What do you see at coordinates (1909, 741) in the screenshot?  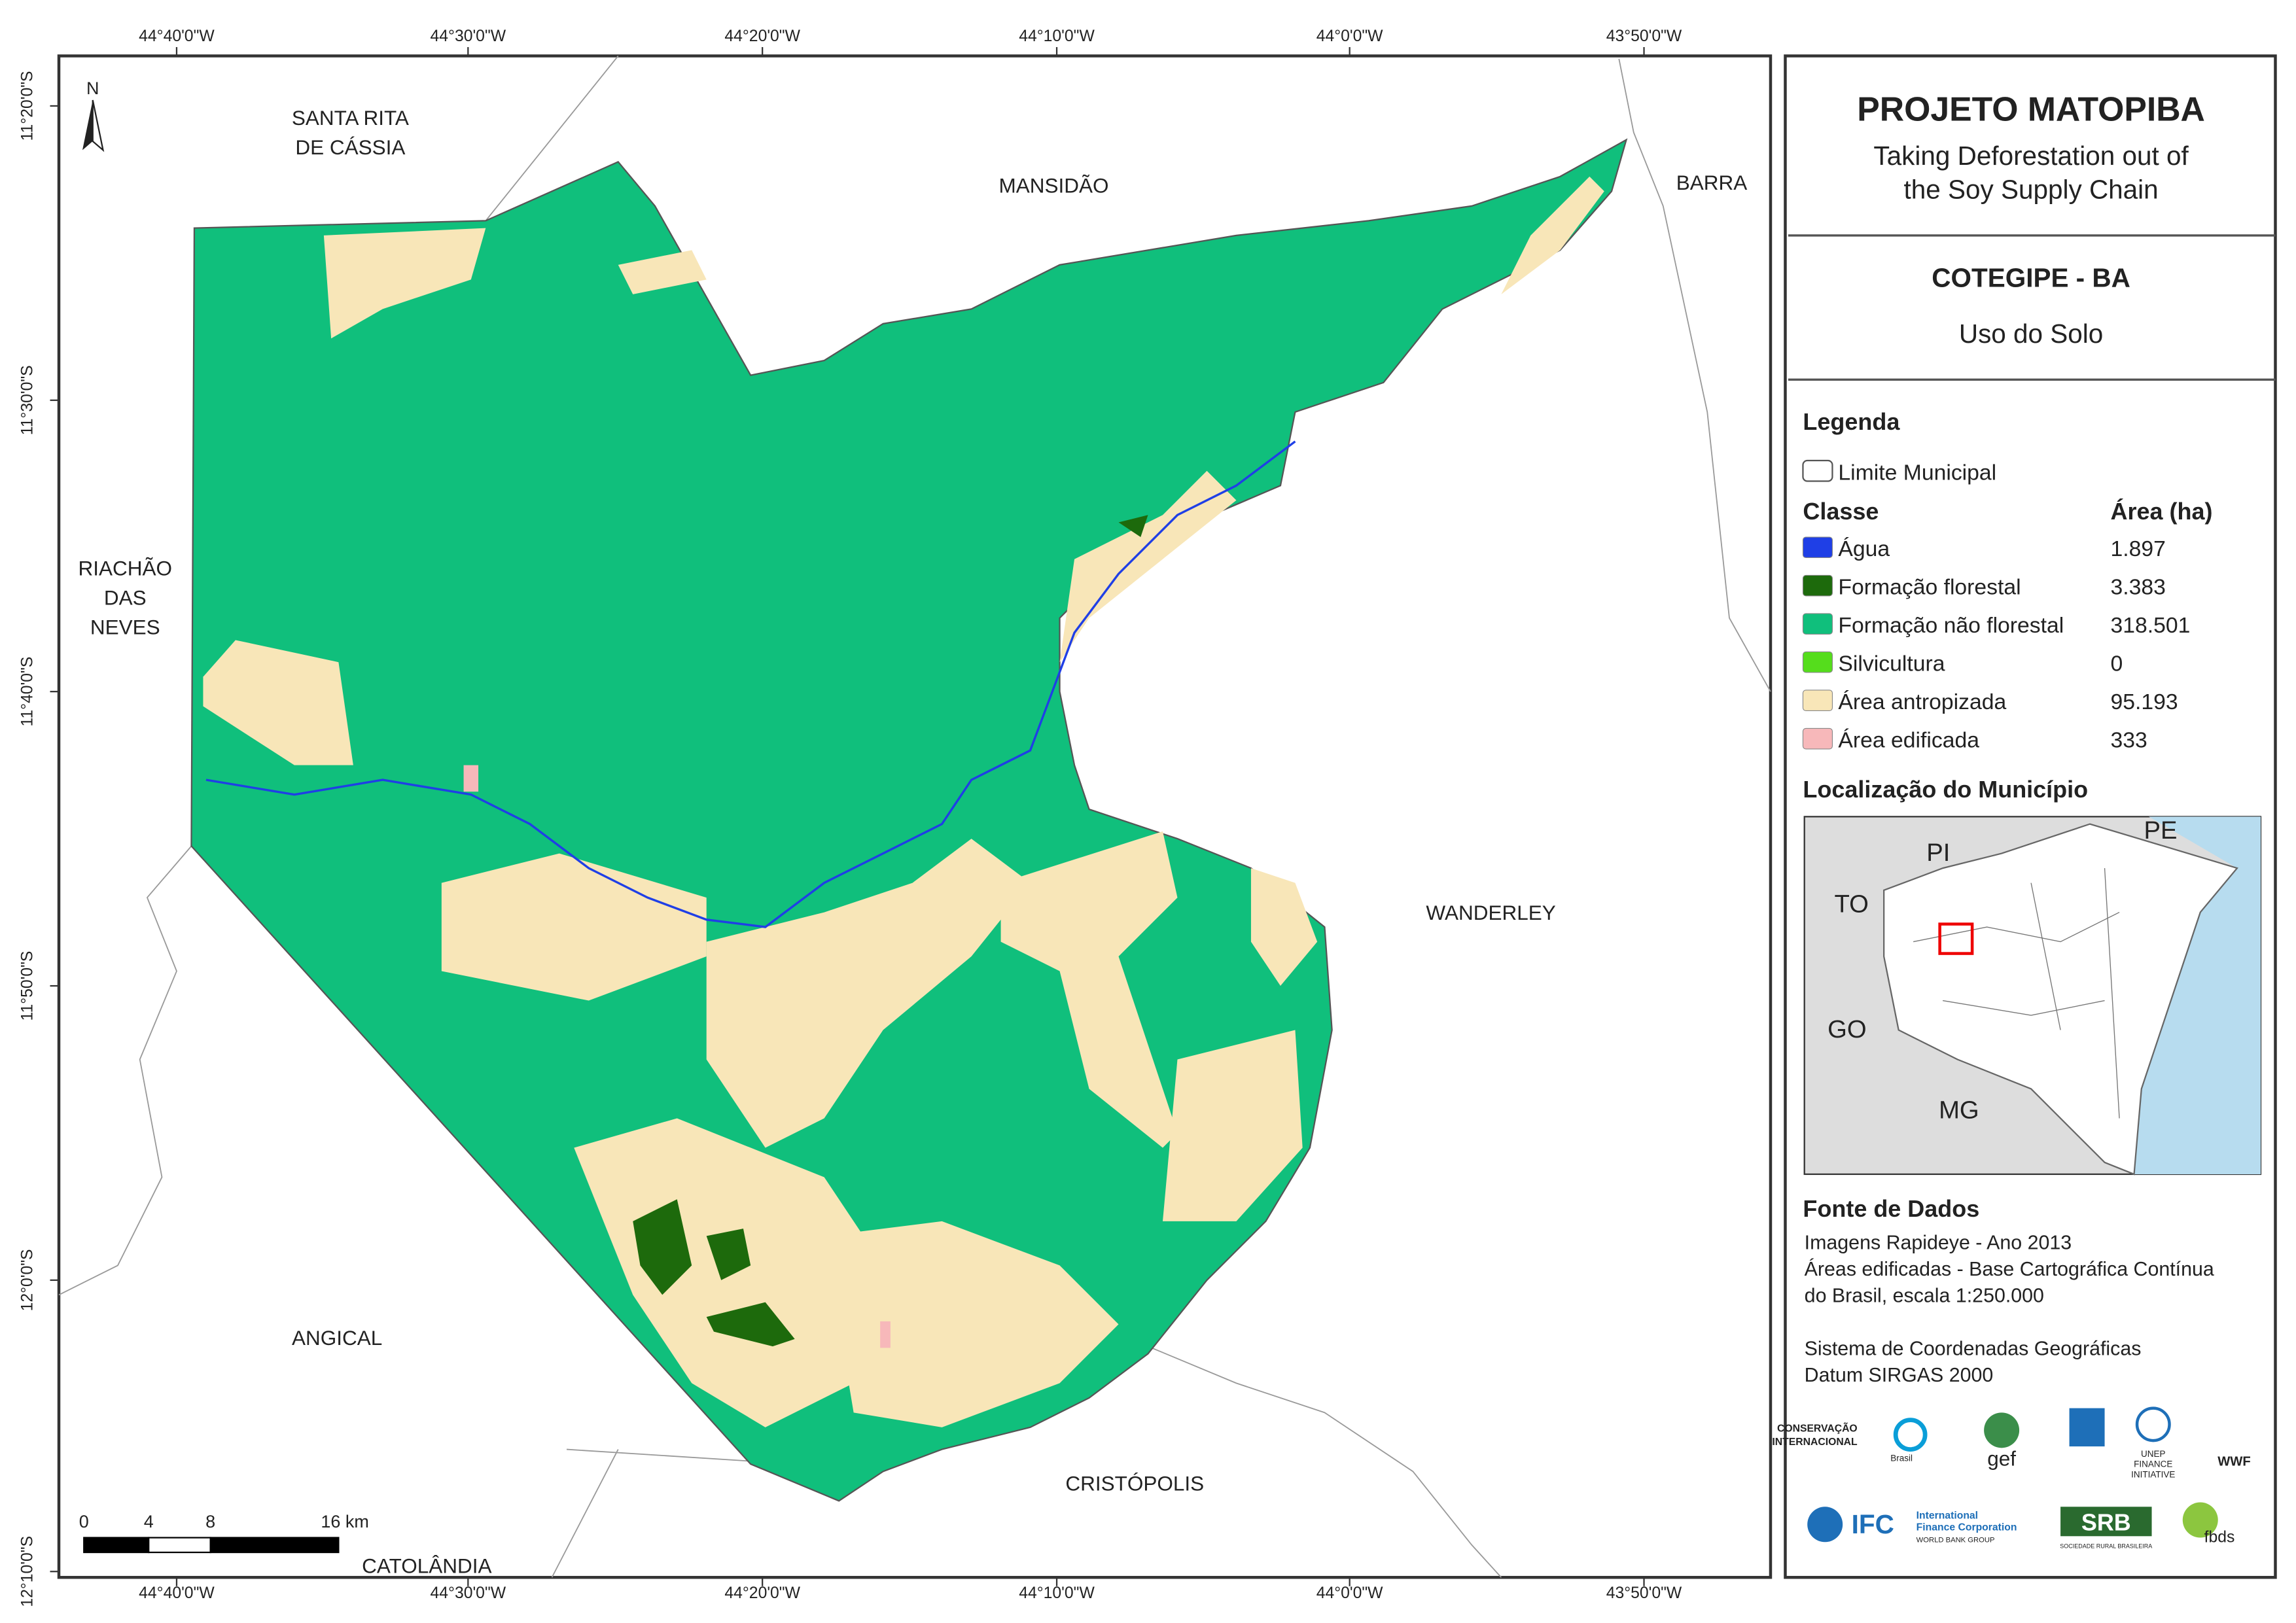 I see `legend-label: Área edificada` at bounding box center [1909, 741].